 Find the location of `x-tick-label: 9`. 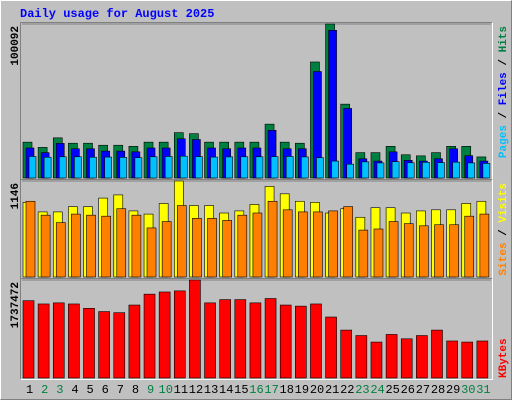

x-tick-label: 9 is located at coordinates (150, 390).